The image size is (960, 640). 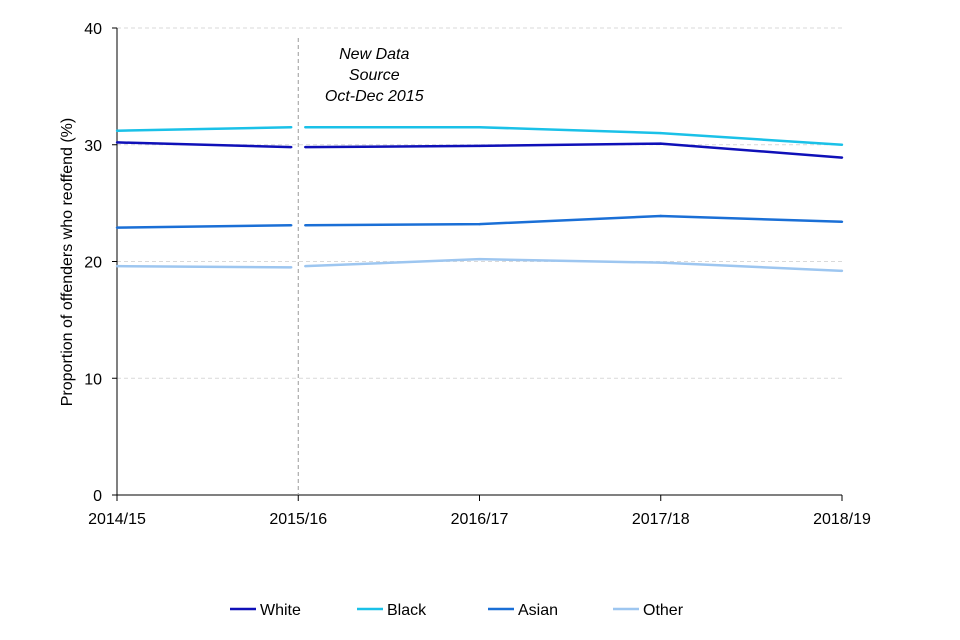 I want to click on data-point-asian-2018/19-seg2, so click(x=842, y=222).